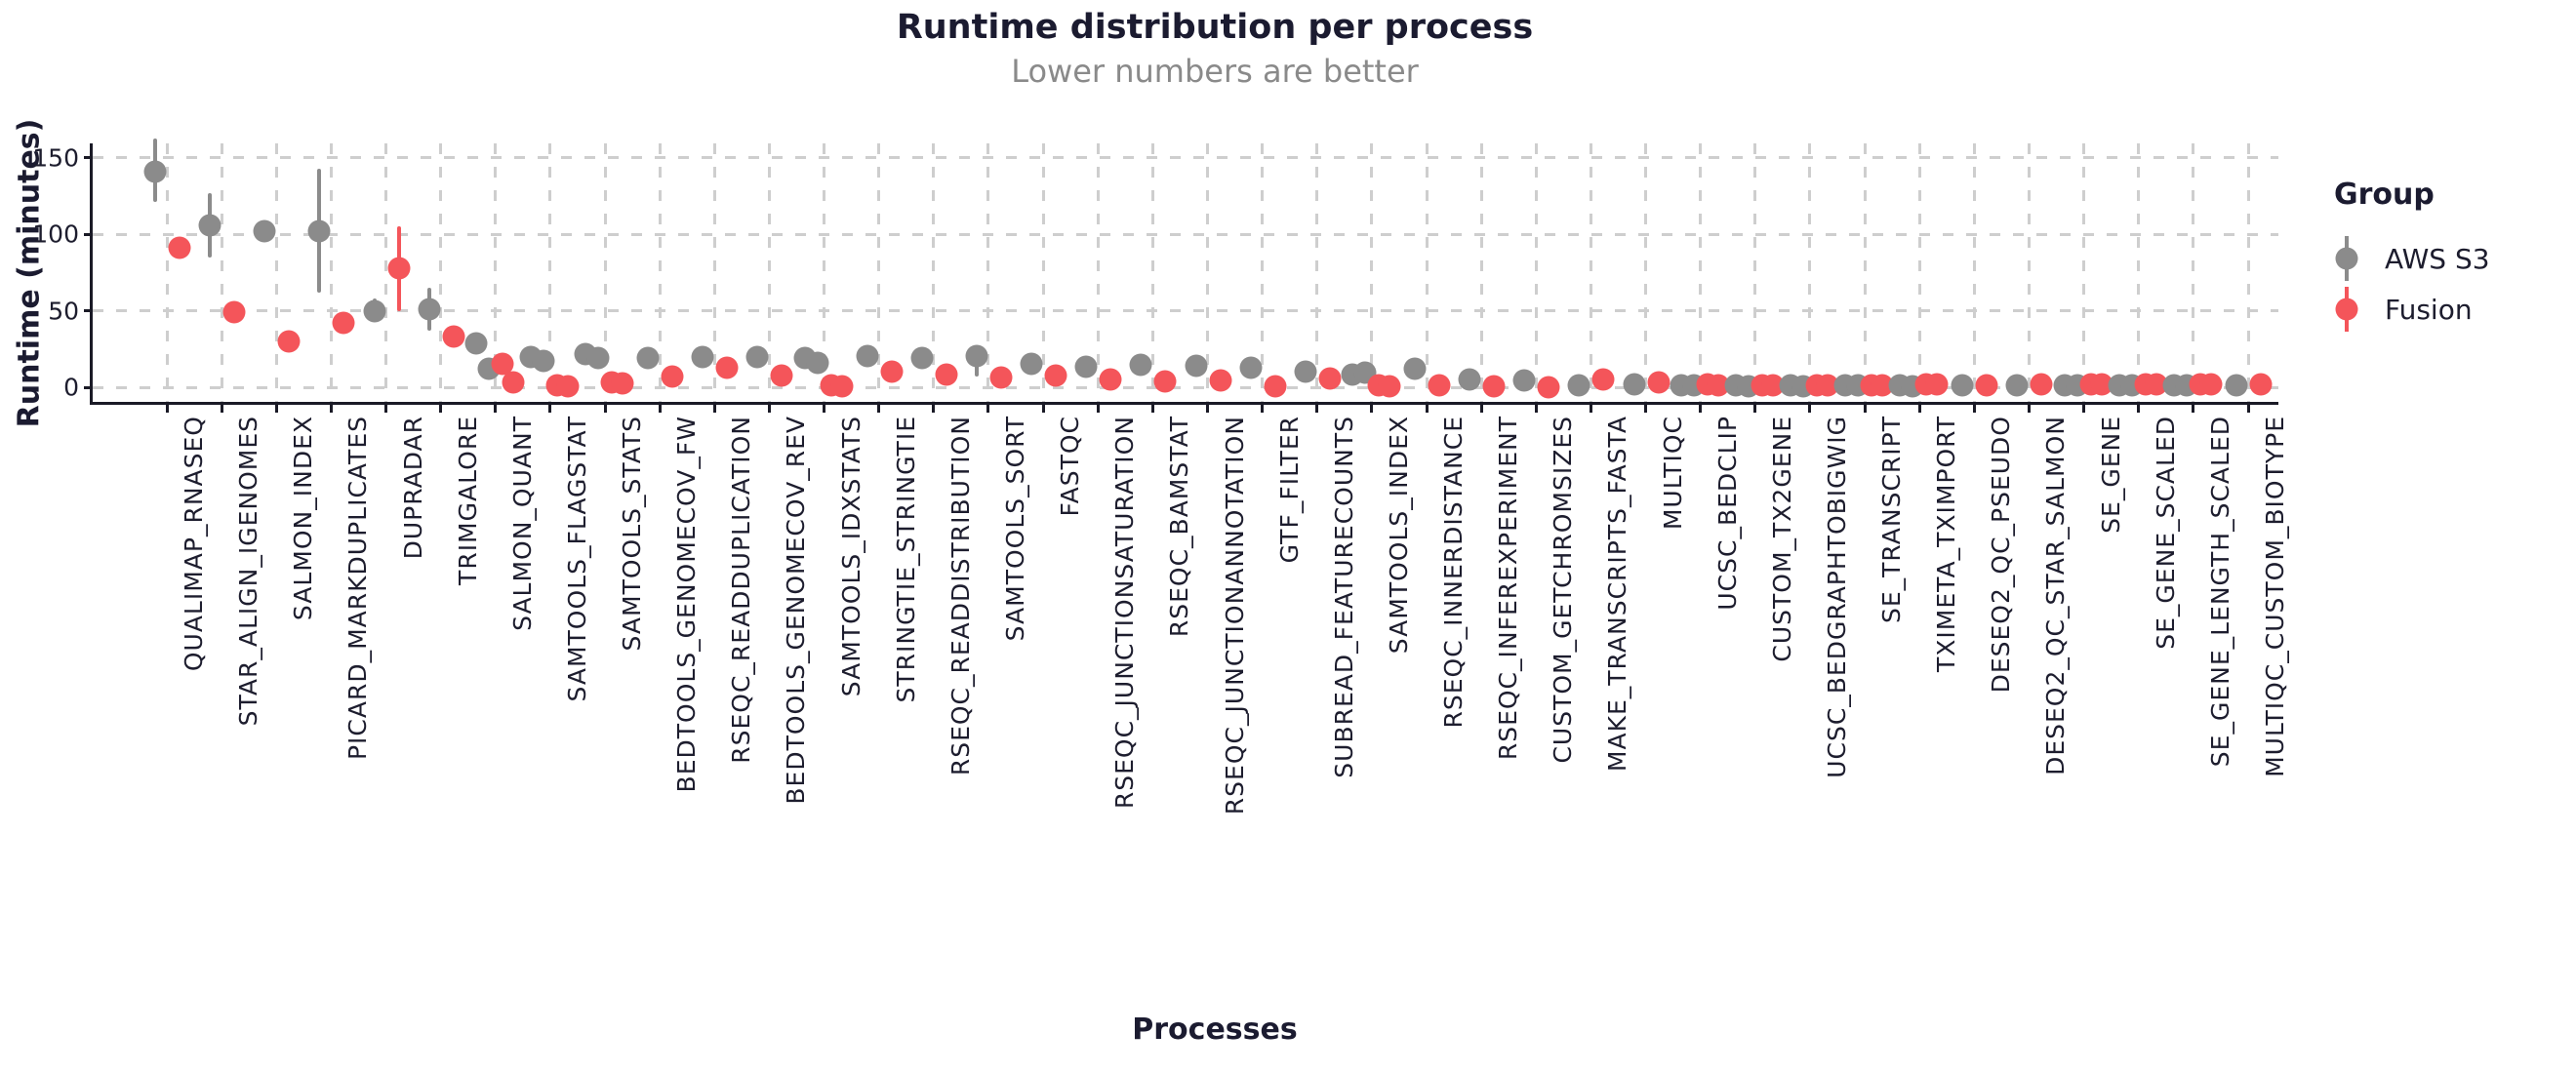 The width and height of the screenshot is (2576, 1073). What do you see at coordinates (1070, 466) in the screenshot?
I see `x-tick-label: FASTQC` at bounding box center [1070, 466].